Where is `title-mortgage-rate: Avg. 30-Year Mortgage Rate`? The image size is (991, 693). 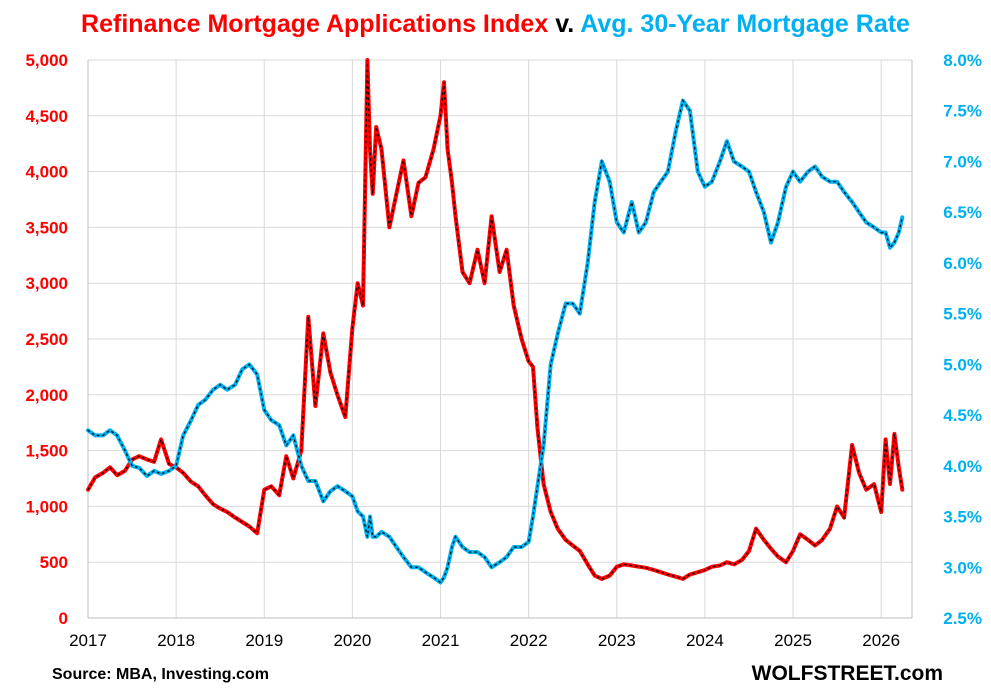
title-mortgage-rate: Avg. 30-Year Mortgage Rate is located at coordinates (745, 24).